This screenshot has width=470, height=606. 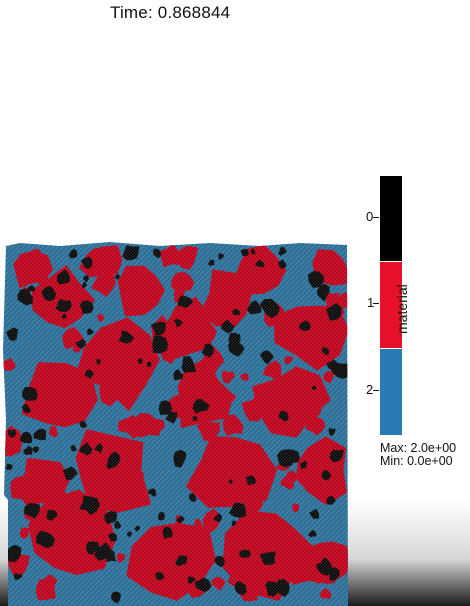 I want to click on time-label: Time: 0.868844, so click(x=170, y=12).